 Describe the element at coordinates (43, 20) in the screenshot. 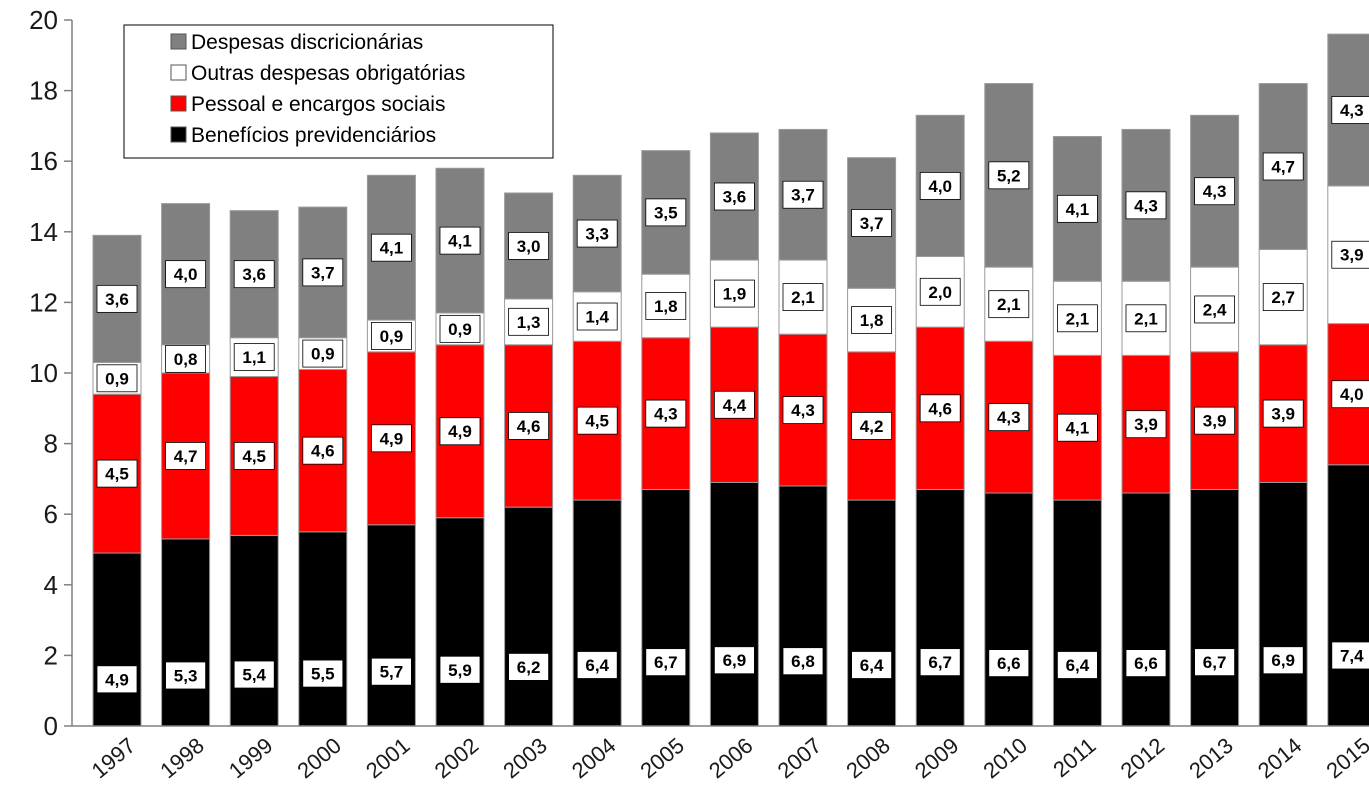

I see `y-tick-label: 20` at that location.